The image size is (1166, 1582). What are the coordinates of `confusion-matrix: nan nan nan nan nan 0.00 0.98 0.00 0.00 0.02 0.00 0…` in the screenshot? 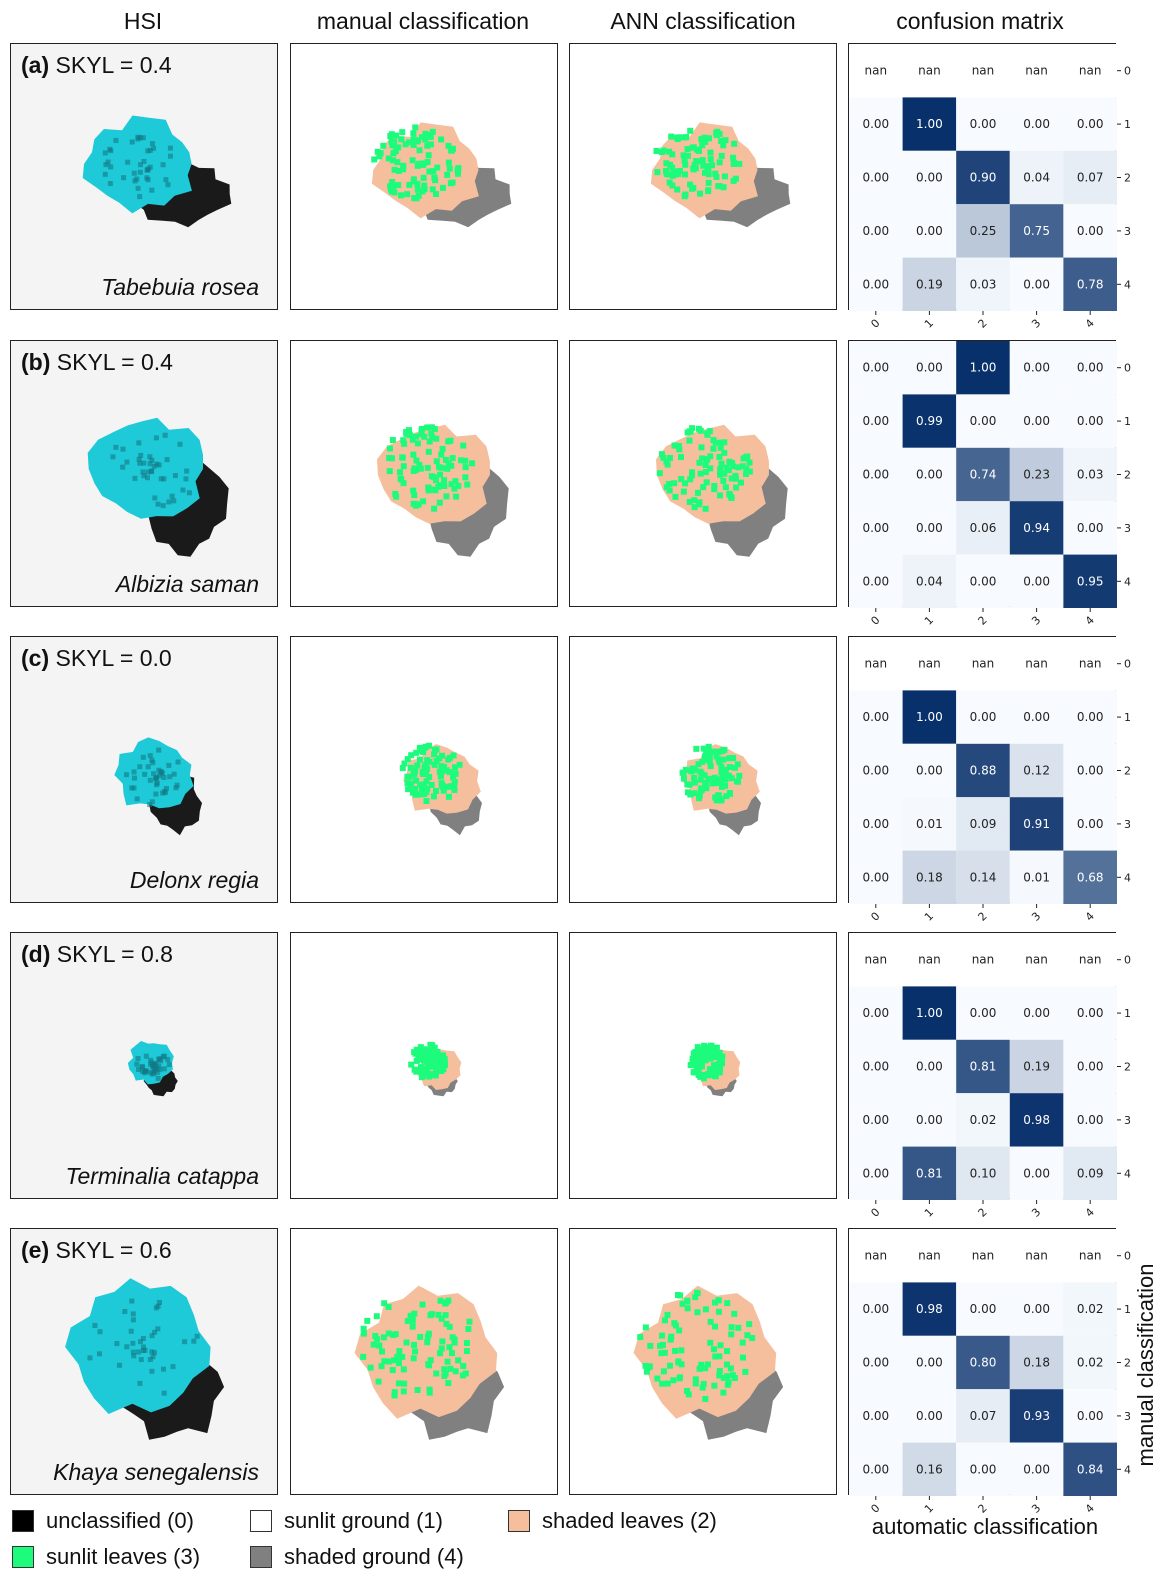 It's located at (989, 1372).